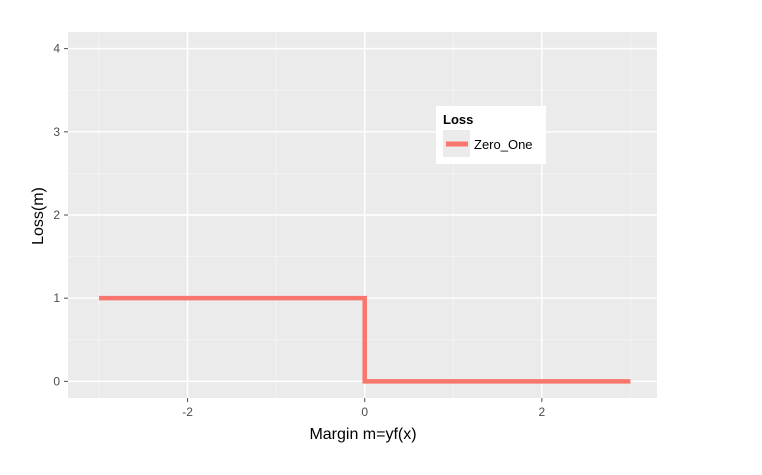 The image size is (762, 475). What do you see at coordinates (364, 412) in the screenshot?
I see `x-tick-label-1: 0` at bounding box center [364, 412].